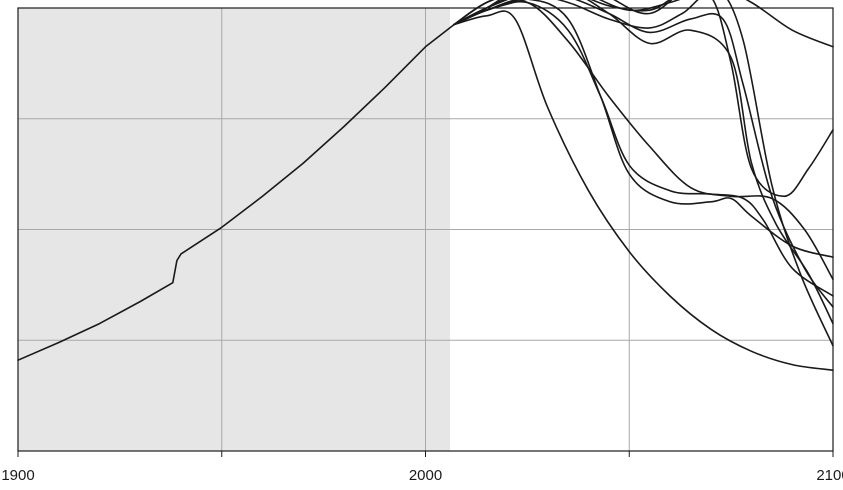 The image size is (843, 490). I want to click on x-tick-label: 2000, so click(425, 475).